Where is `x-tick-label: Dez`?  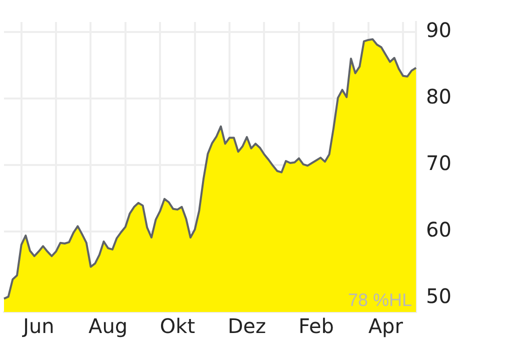
x-tick-label: Dez is located at coordinates (247, 326).